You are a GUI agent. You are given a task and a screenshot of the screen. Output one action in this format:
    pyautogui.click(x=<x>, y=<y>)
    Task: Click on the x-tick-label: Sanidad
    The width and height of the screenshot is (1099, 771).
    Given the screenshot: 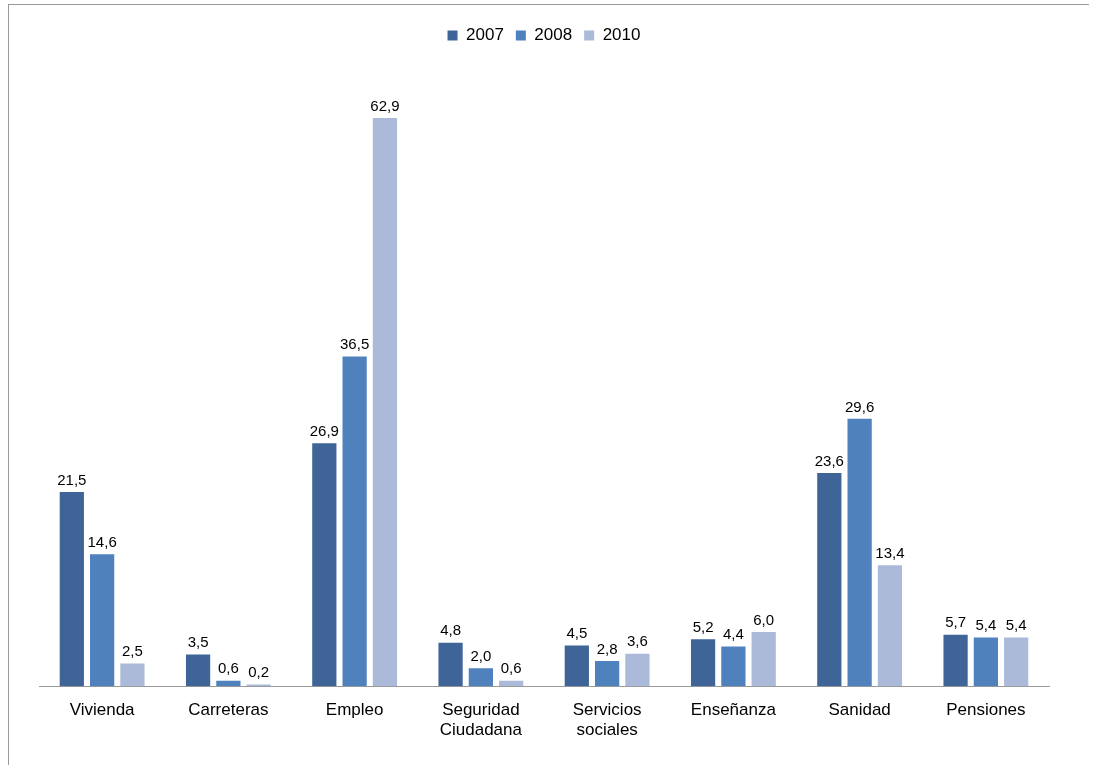 What is the action you would take?
    pyautogui.click(x=859, y=710)
    